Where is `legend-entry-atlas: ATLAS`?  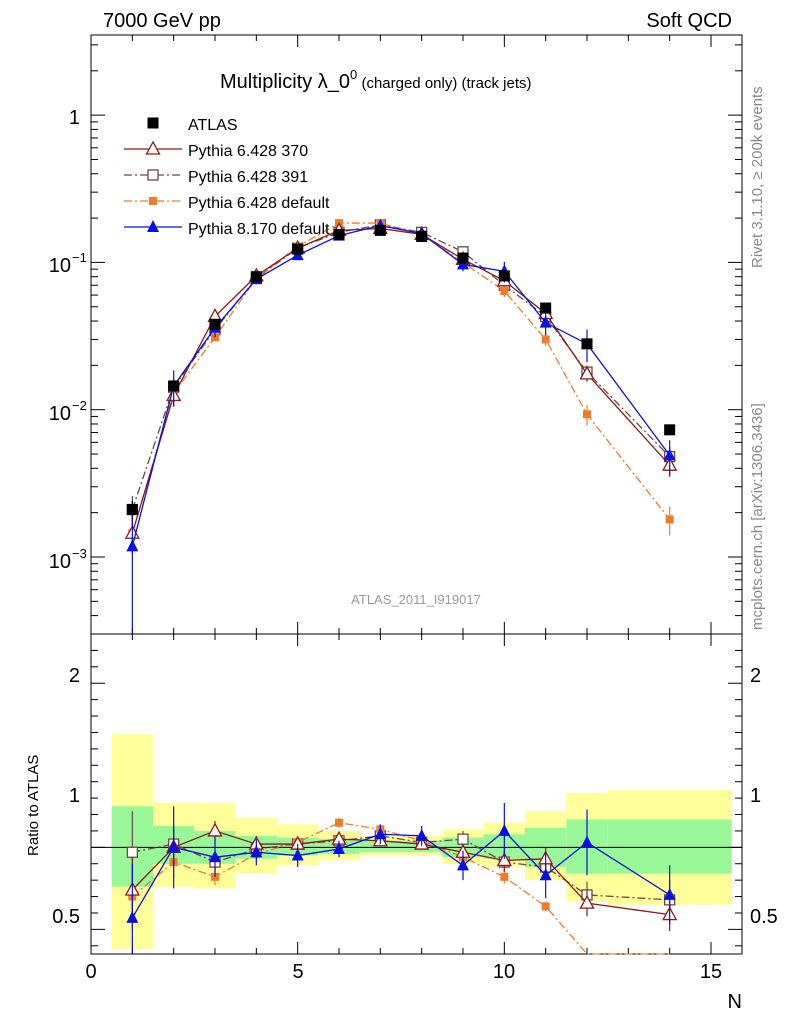
legend-entry-atlas: ATLAS is located at coordinates (192, 125).